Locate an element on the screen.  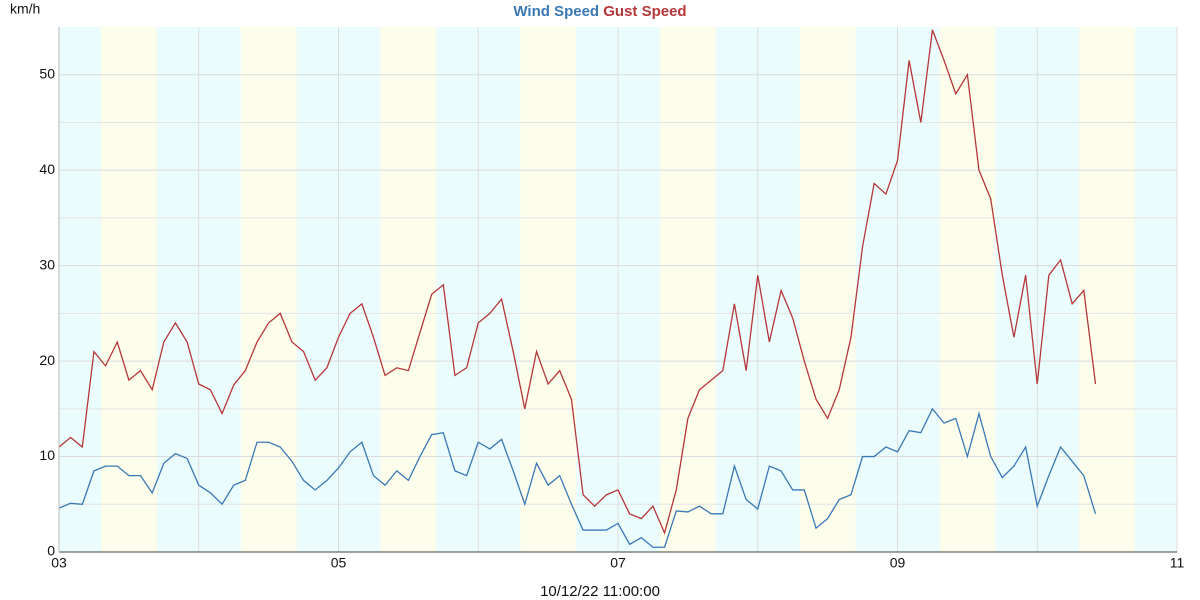
legend-entry: Wind Speed is located at coordinates (556, 11).